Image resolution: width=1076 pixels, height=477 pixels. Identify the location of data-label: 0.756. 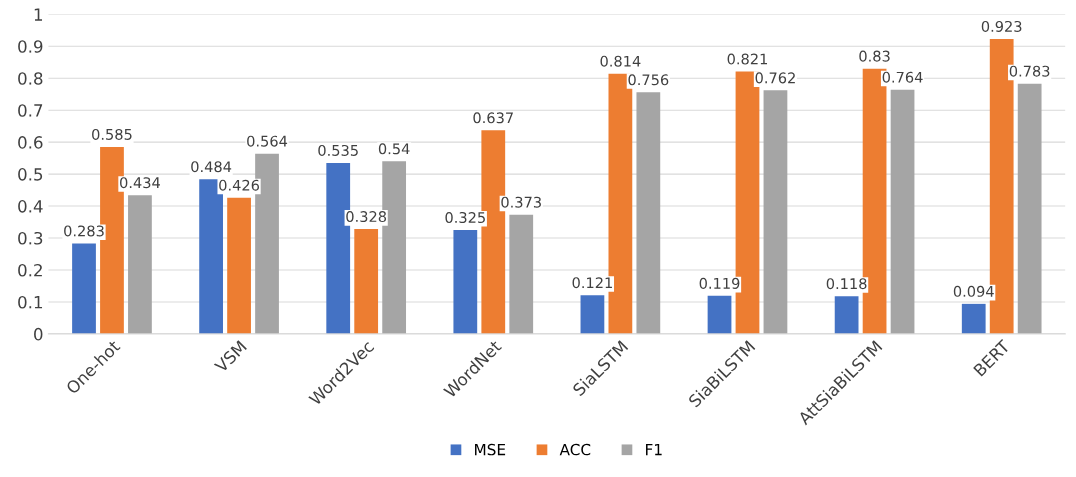
(648, 80).